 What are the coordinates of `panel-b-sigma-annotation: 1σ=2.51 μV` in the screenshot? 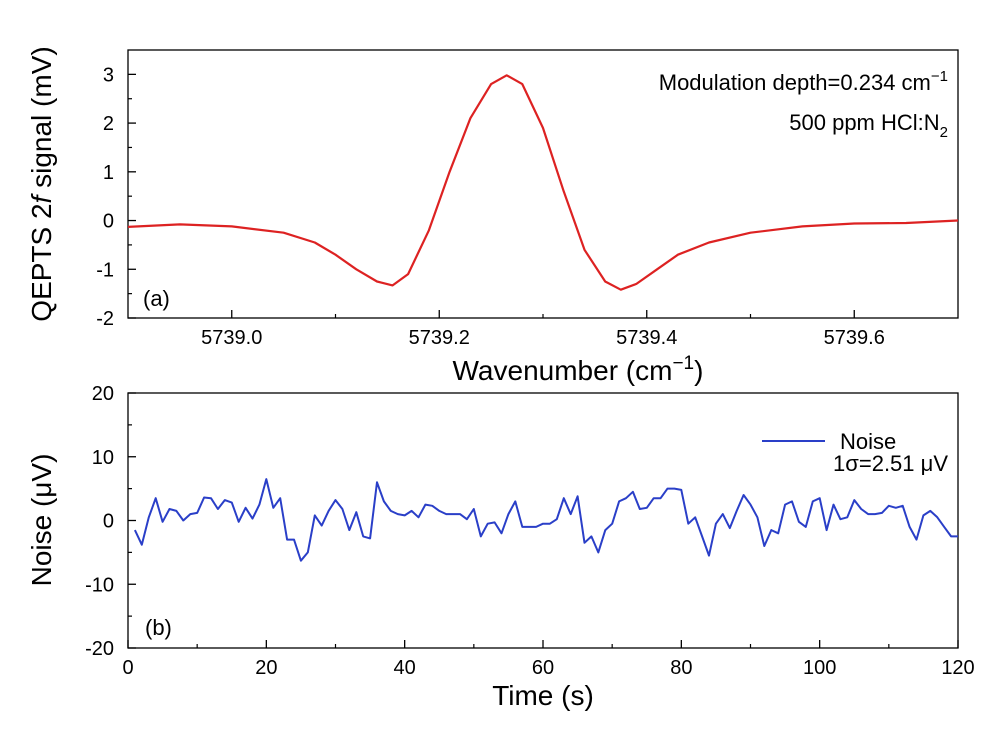 It's located at (890, 463).